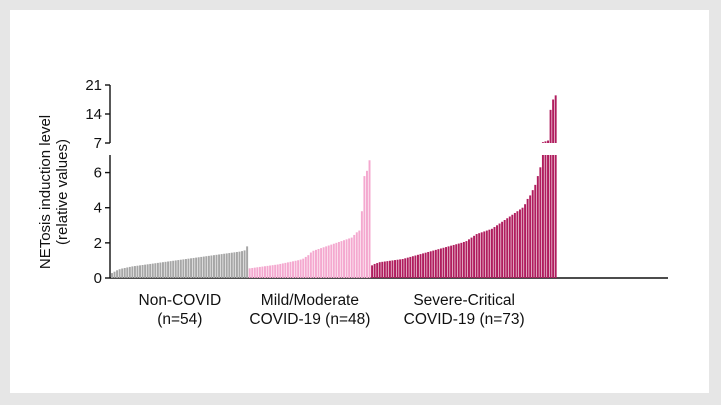 The width and height of the screenshot is (721, 405). Describe the element at coordinates (179, 319) in the screenshot. I see `group-label: (n=54)` at that location.